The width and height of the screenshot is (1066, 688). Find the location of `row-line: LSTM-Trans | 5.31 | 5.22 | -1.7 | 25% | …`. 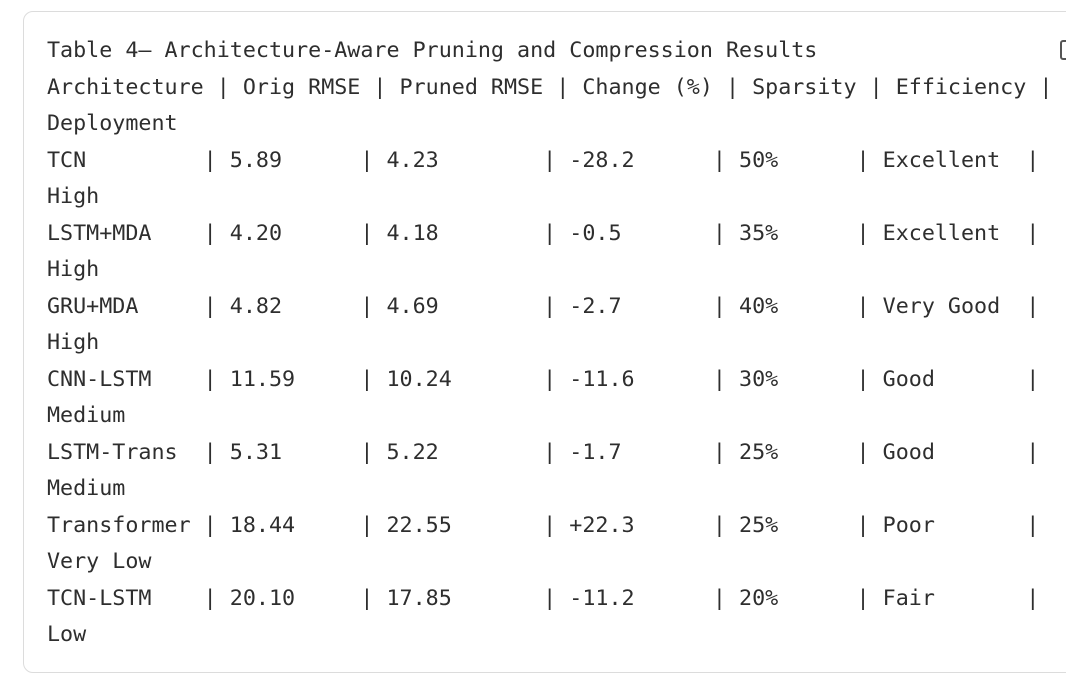

row-line: LSTM-Trans | 5.31 | 5.22 | -1.7 | 25% | … is located at coordinates (543, 452).